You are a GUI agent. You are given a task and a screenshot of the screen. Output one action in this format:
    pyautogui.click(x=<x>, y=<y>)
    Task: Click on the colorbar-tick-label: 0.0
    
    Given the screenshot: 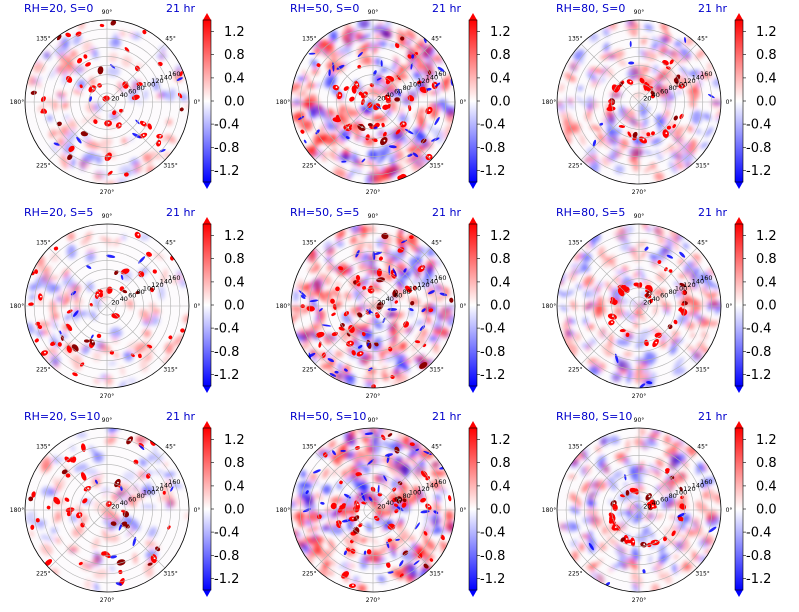 What is the action you would take?
    pyautogui.click(x=234, y=306)
    